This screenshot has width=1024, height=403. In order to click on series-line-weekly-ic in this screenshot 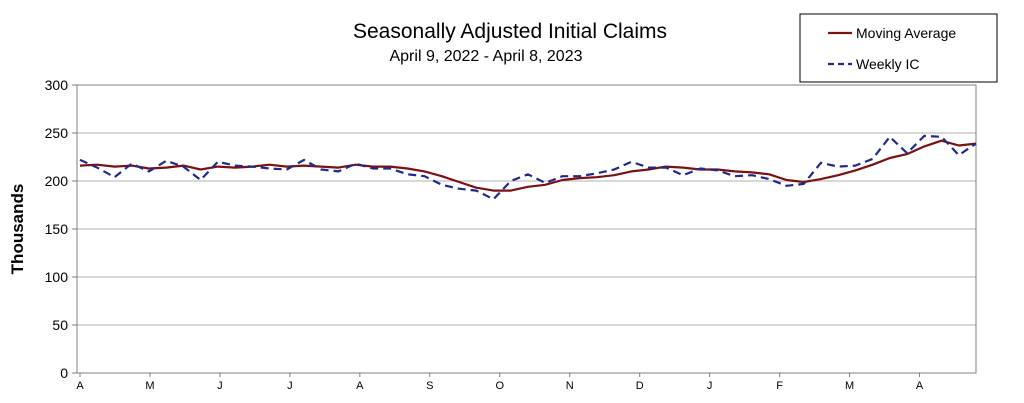, I will do `click(528, 167)`.